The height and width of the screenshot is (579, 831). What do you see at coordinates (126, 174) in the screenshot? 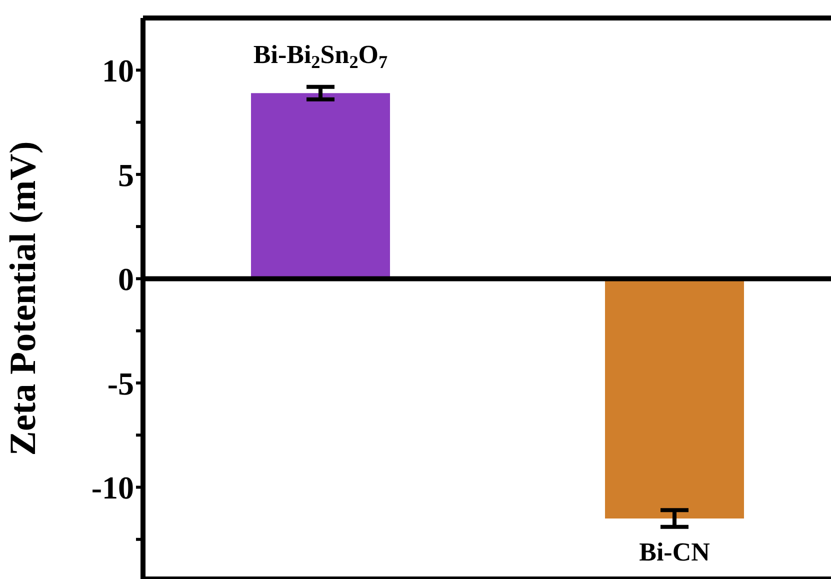
I see `y-tick-label: 5` at bounding box center [126, 174].